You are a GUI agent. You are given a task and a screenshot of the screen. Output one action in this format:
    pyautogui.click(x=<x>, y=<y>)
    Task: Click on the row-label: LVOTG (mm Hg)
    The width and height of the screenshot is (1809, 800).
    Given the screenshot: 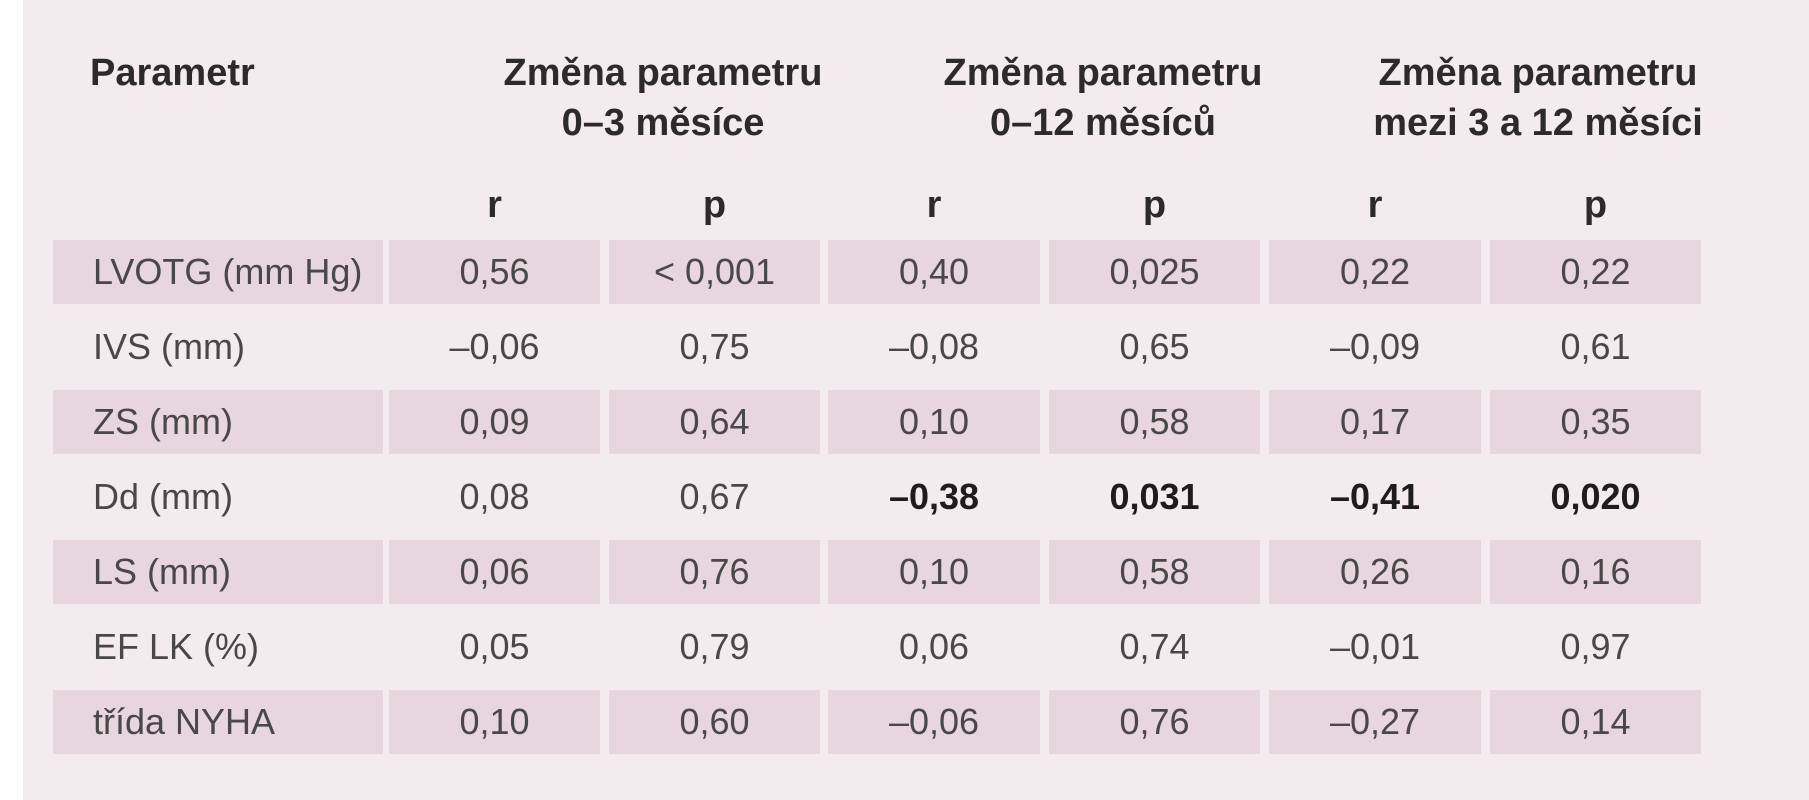 What is the action you would take?
    pyautogui.click(x=218, y=272)
    